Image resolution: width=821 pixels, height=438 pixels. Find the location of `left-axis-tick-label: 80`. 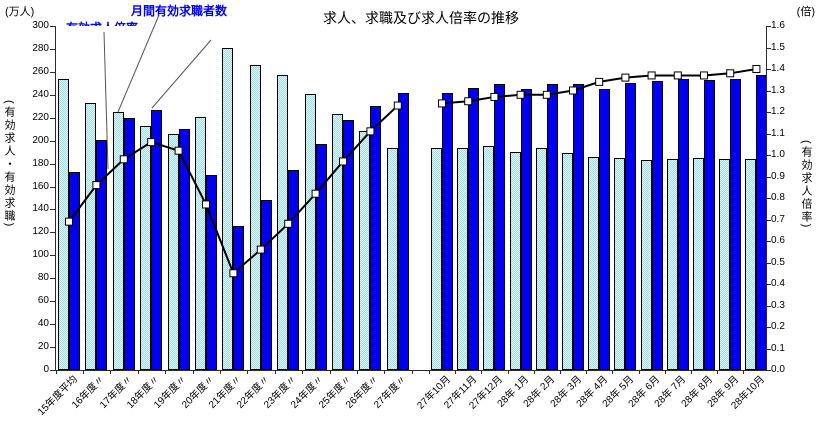

left-axis-tick-label: 80 is located at coordinates (43, 278).